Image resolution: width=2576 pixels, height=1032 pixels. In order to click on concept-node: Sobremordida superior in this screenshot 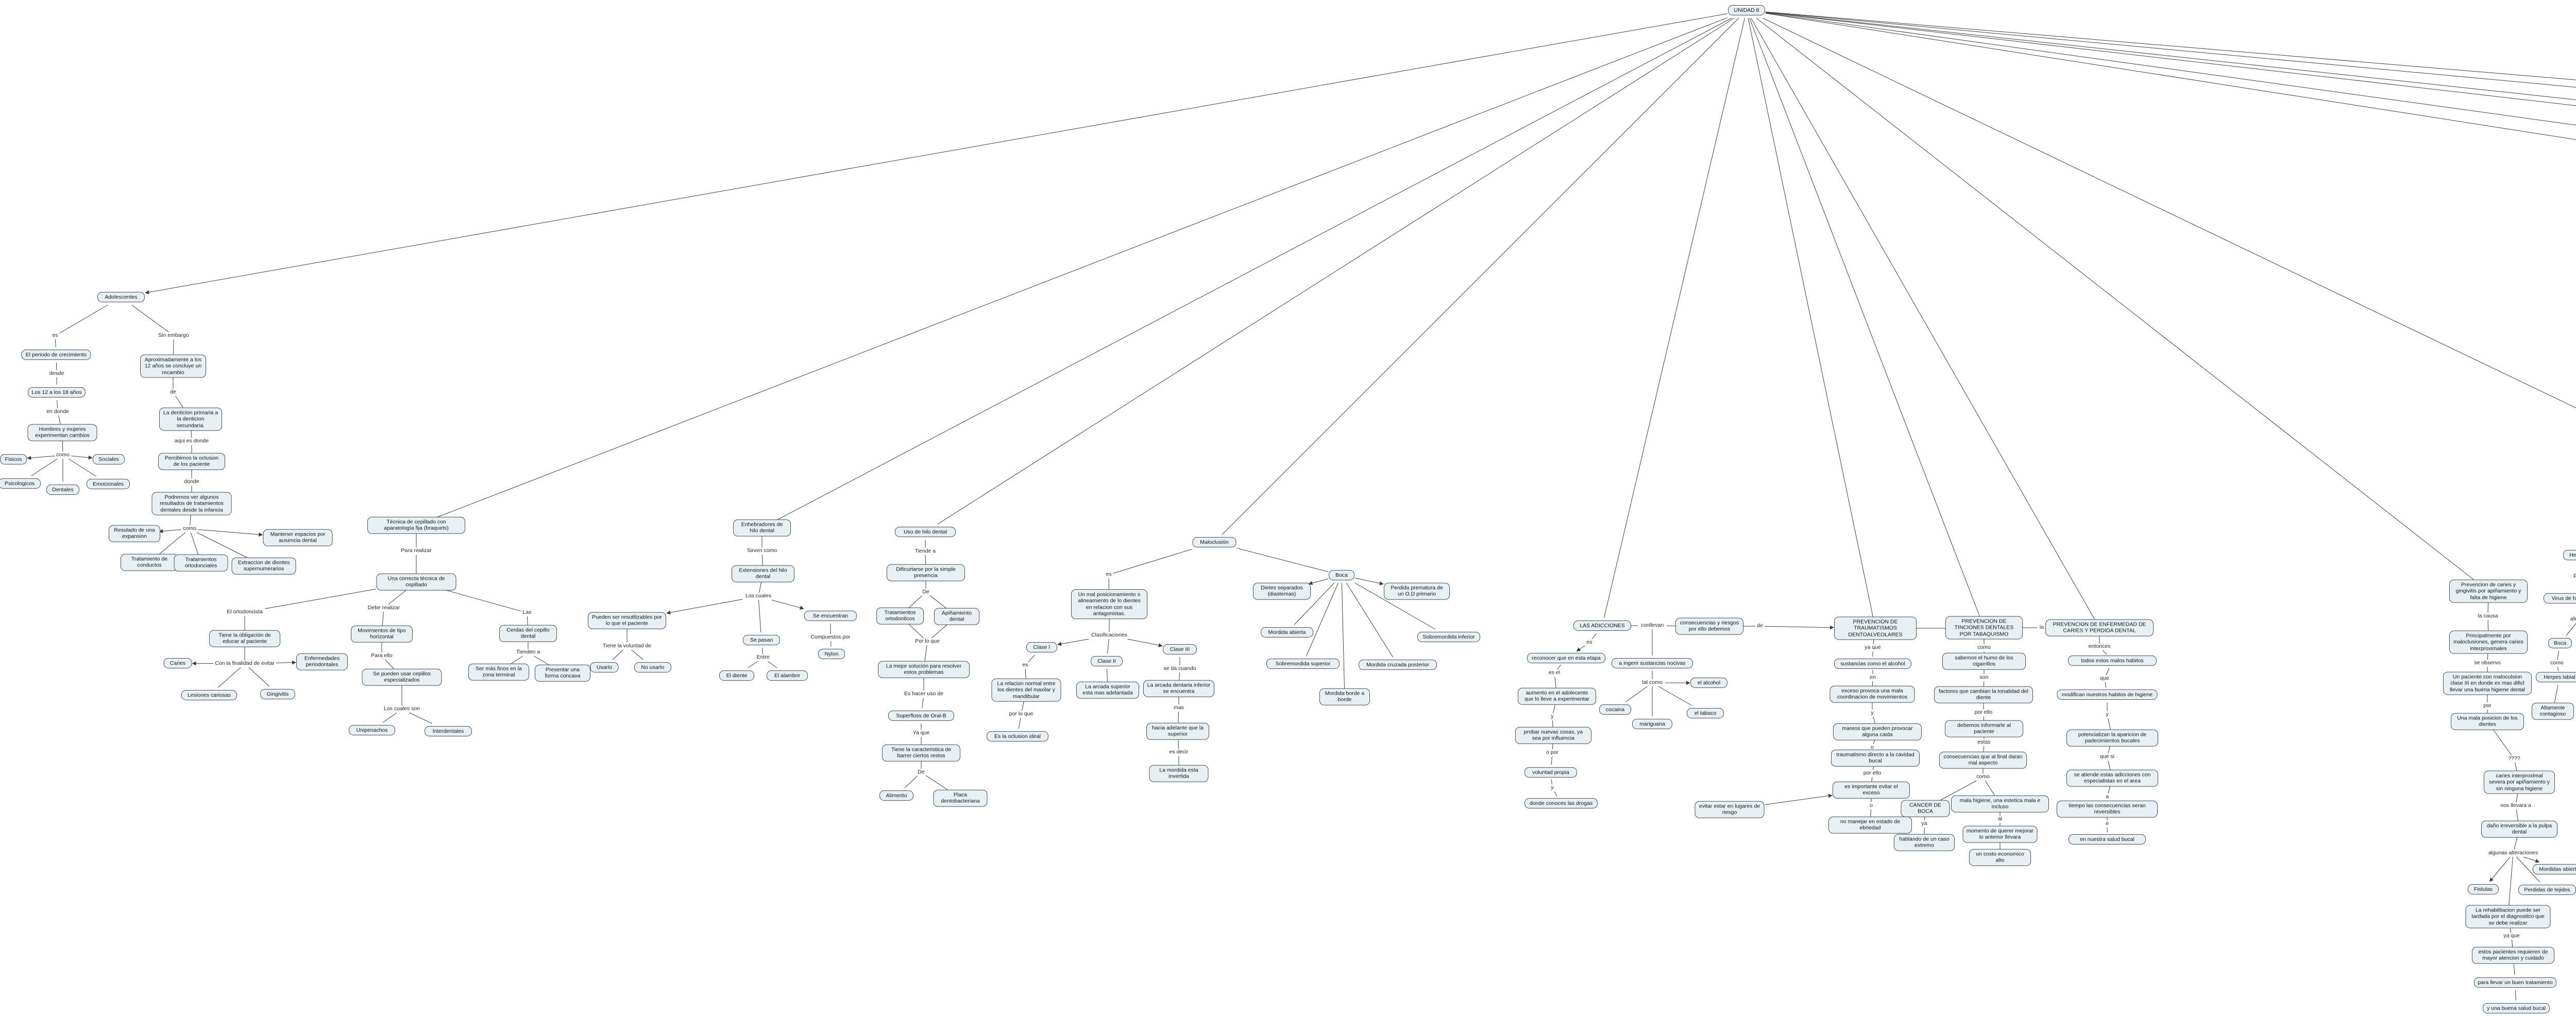, I will do `click(1303, 663)`.